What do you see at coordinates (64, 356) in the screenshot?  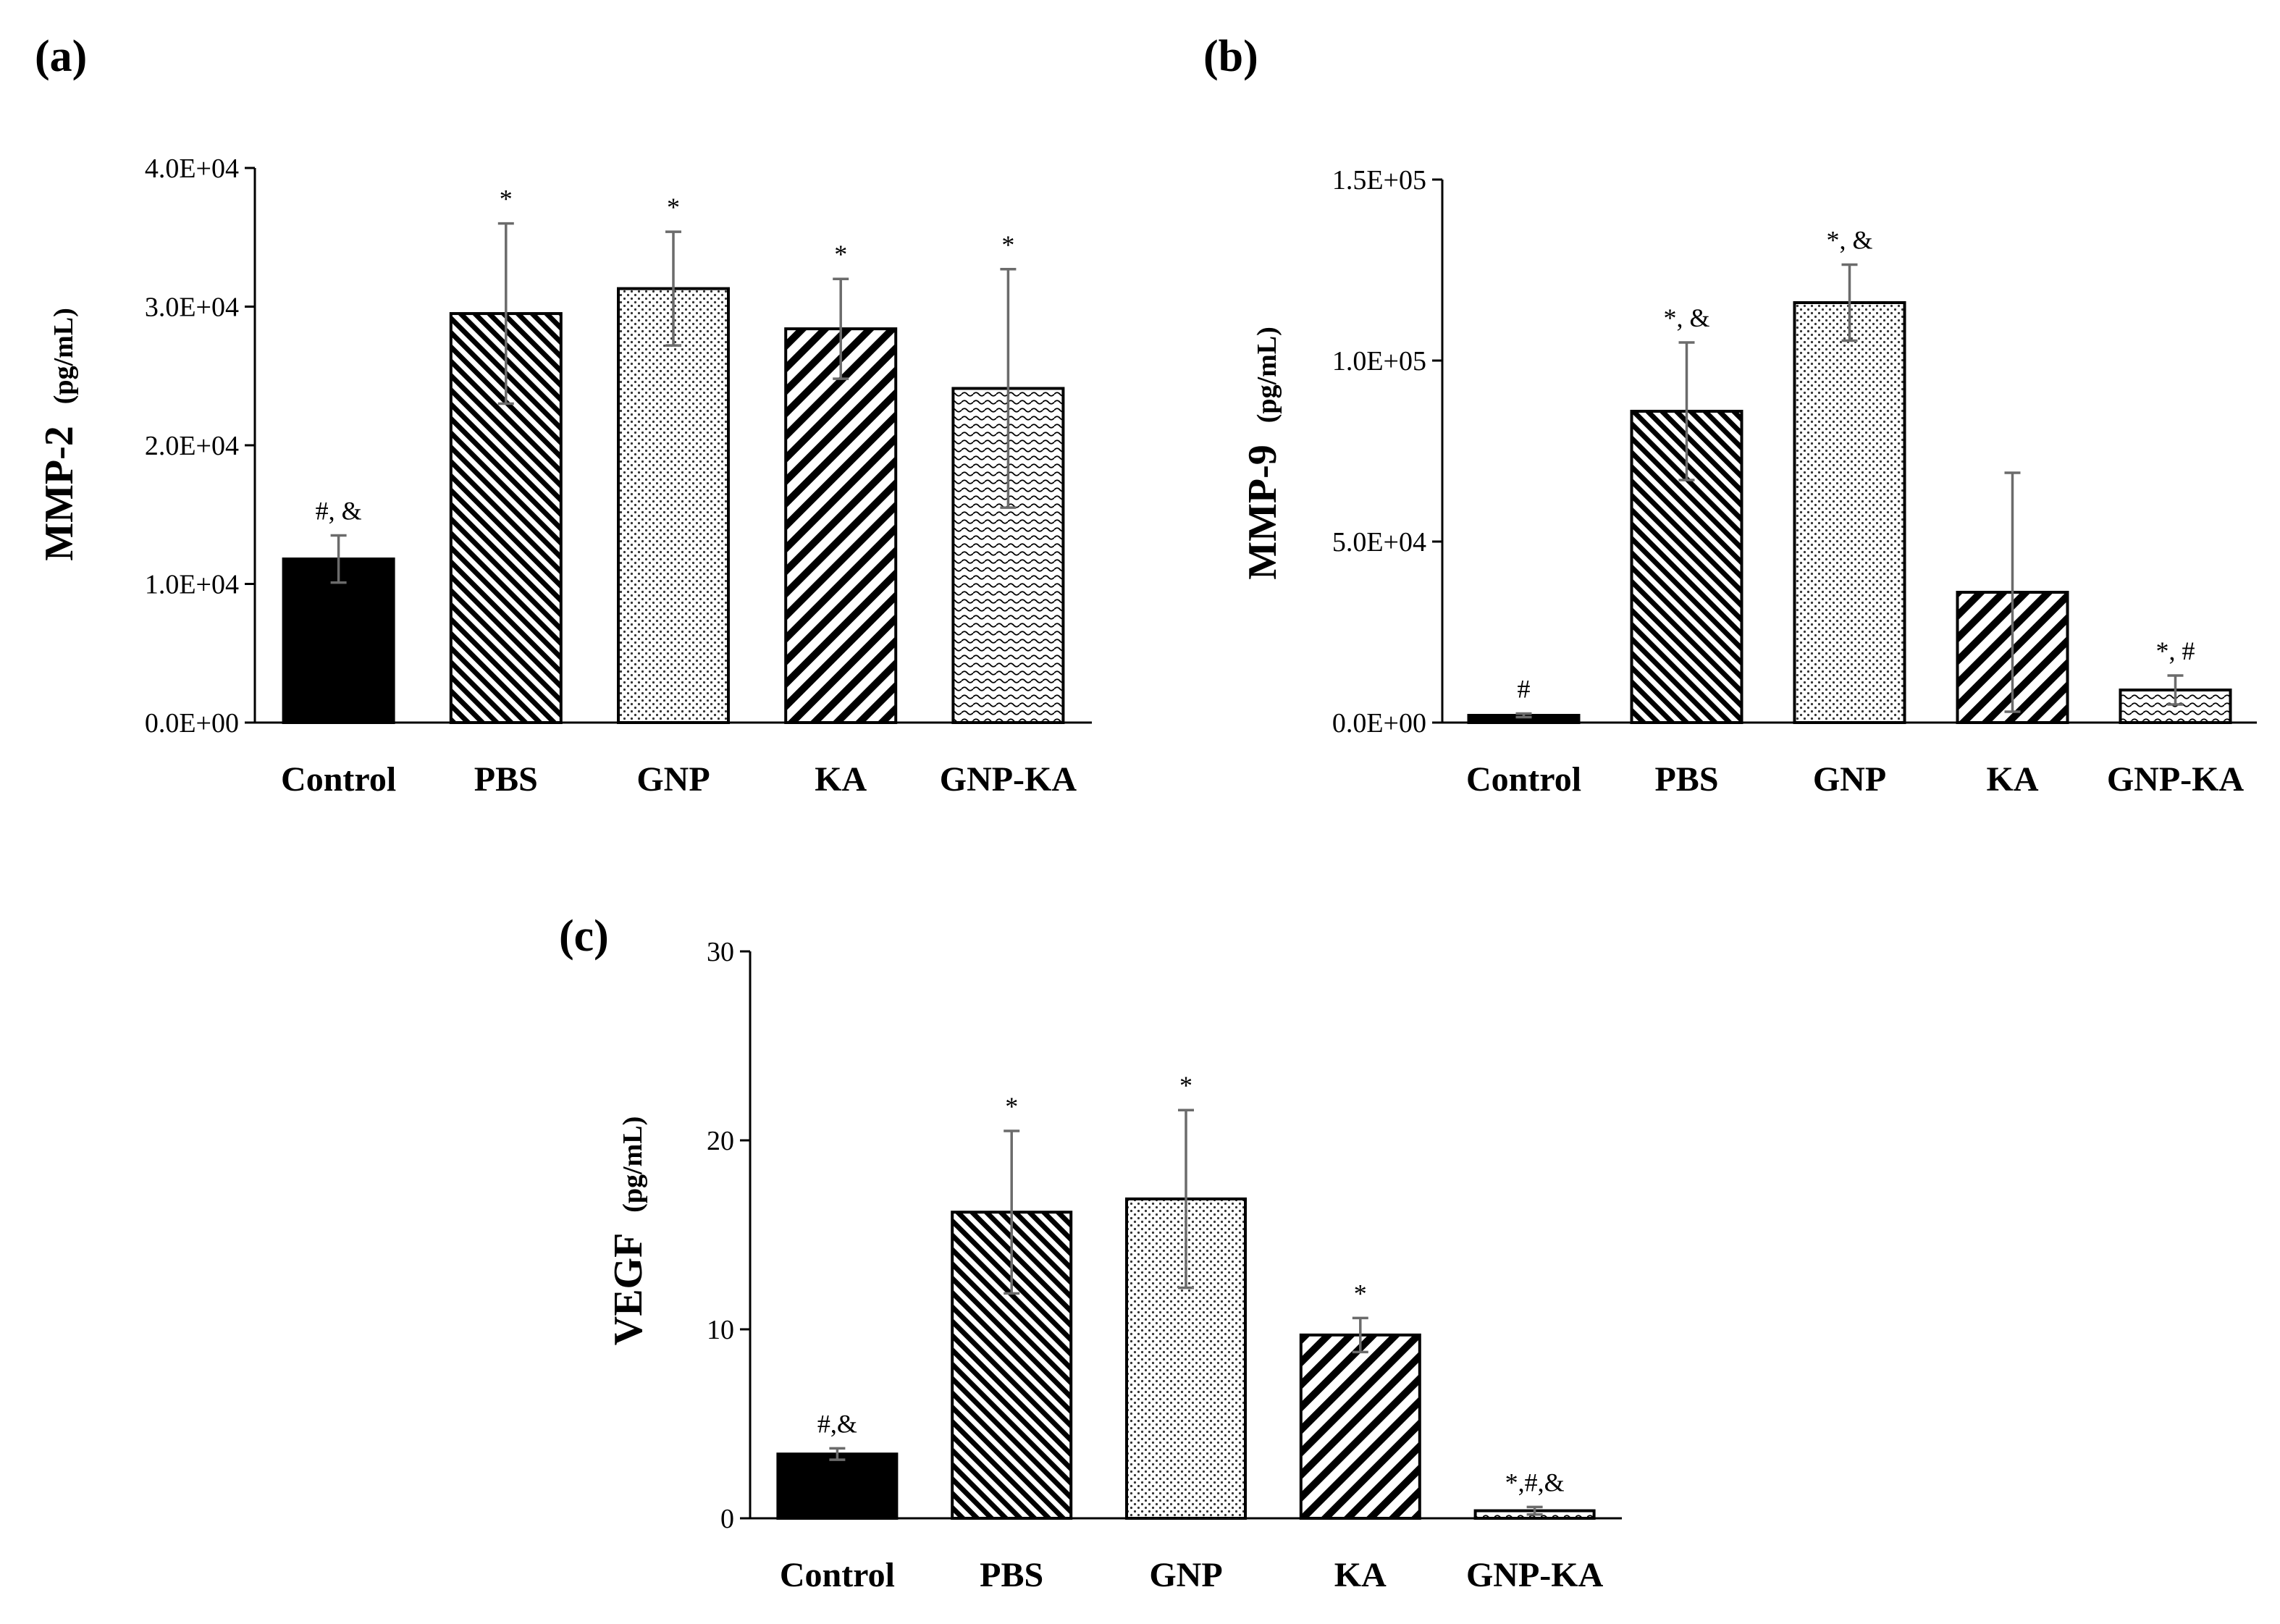 I see `y-axis-label-unit-a: (pg/mL)` at bounding box center [64, 356].